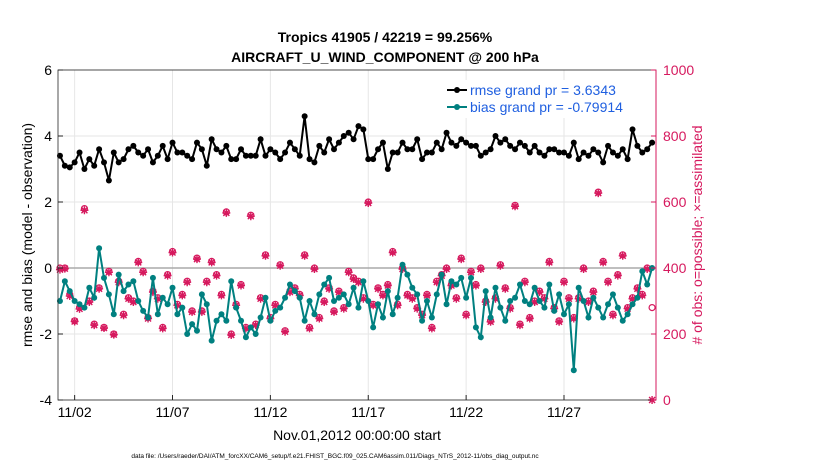  I want to click on y-axis-right: 0 200 400 600 800 1000, so click(672, 235).